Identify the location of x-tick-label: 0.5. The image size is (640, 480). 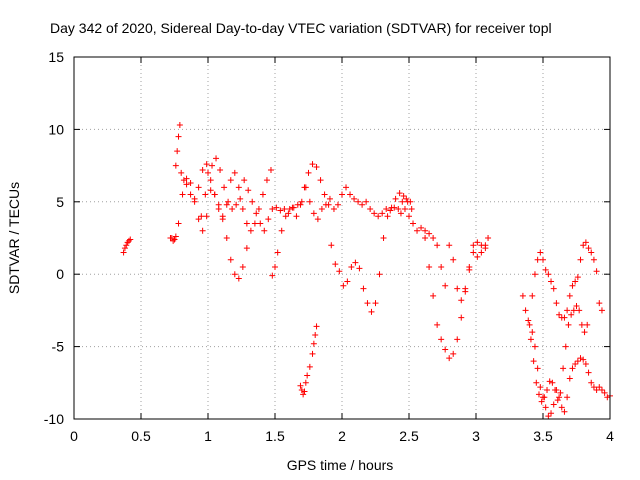
(141, 436).